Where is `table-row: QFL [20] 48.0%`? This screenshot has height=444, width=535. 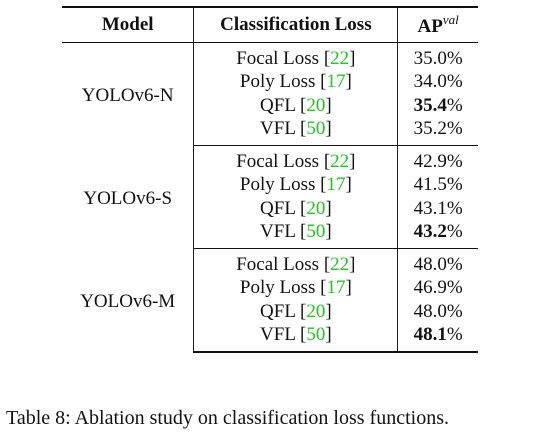
table-row: QFL [20] 48.0% is located at coordinates (270, 312).